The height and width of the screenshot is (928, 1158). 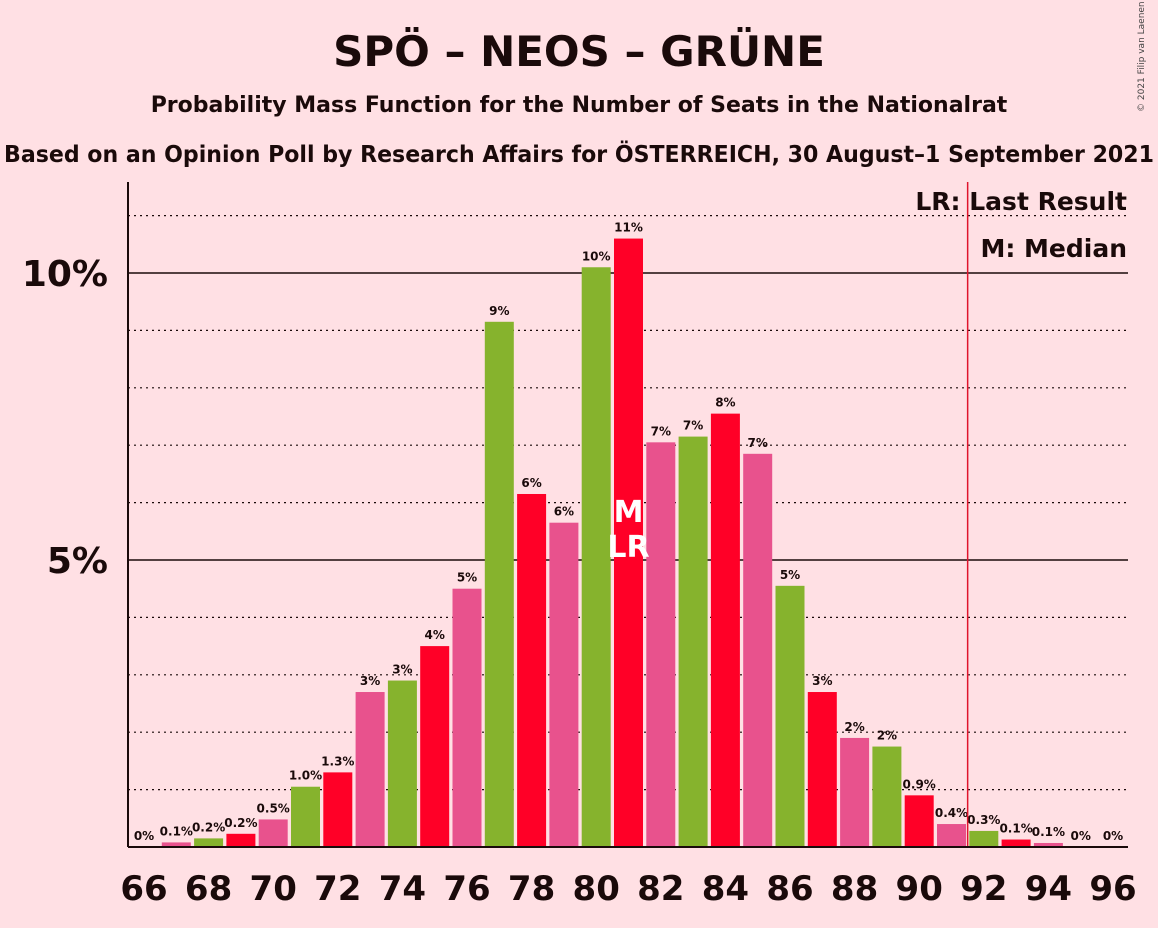 What do you see at coordinates (466, 889) in the screenshot?
I see `x-tick-label: 76` at bounding box center [466, 889].